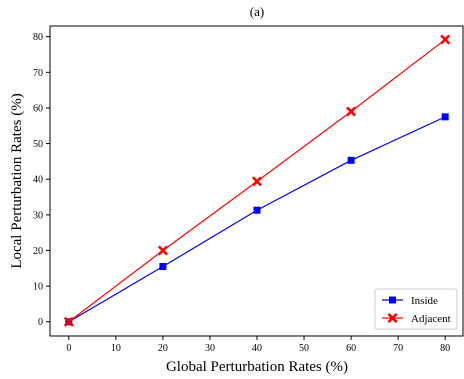 The width and height of the screenshot is (464, 379). I want to click on y-tick-label: 10, so click(38, 287).